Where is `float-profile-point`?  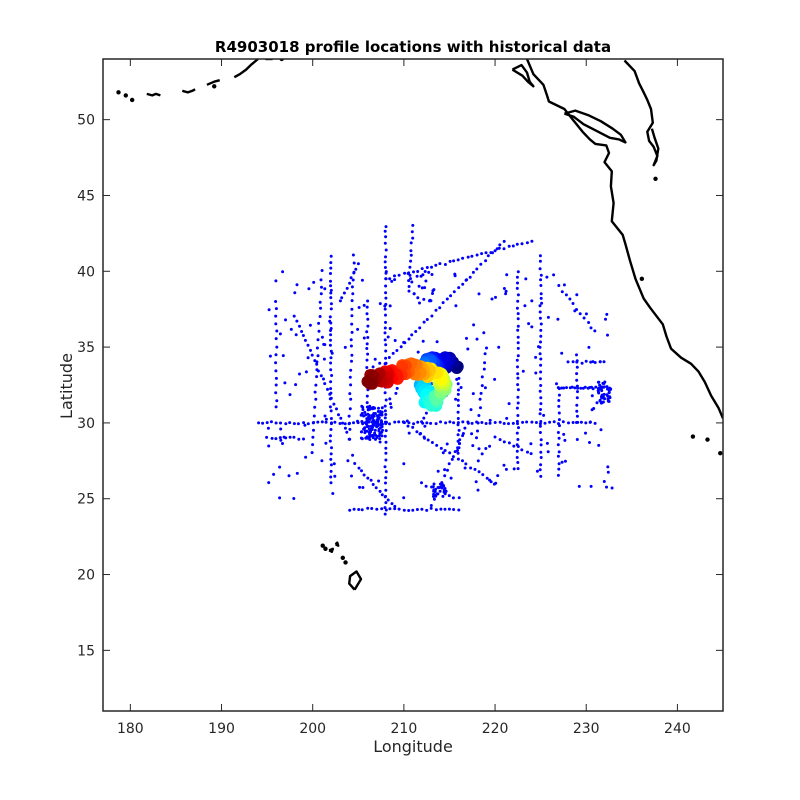 float-profile-point is located at coordinates (370, 383).